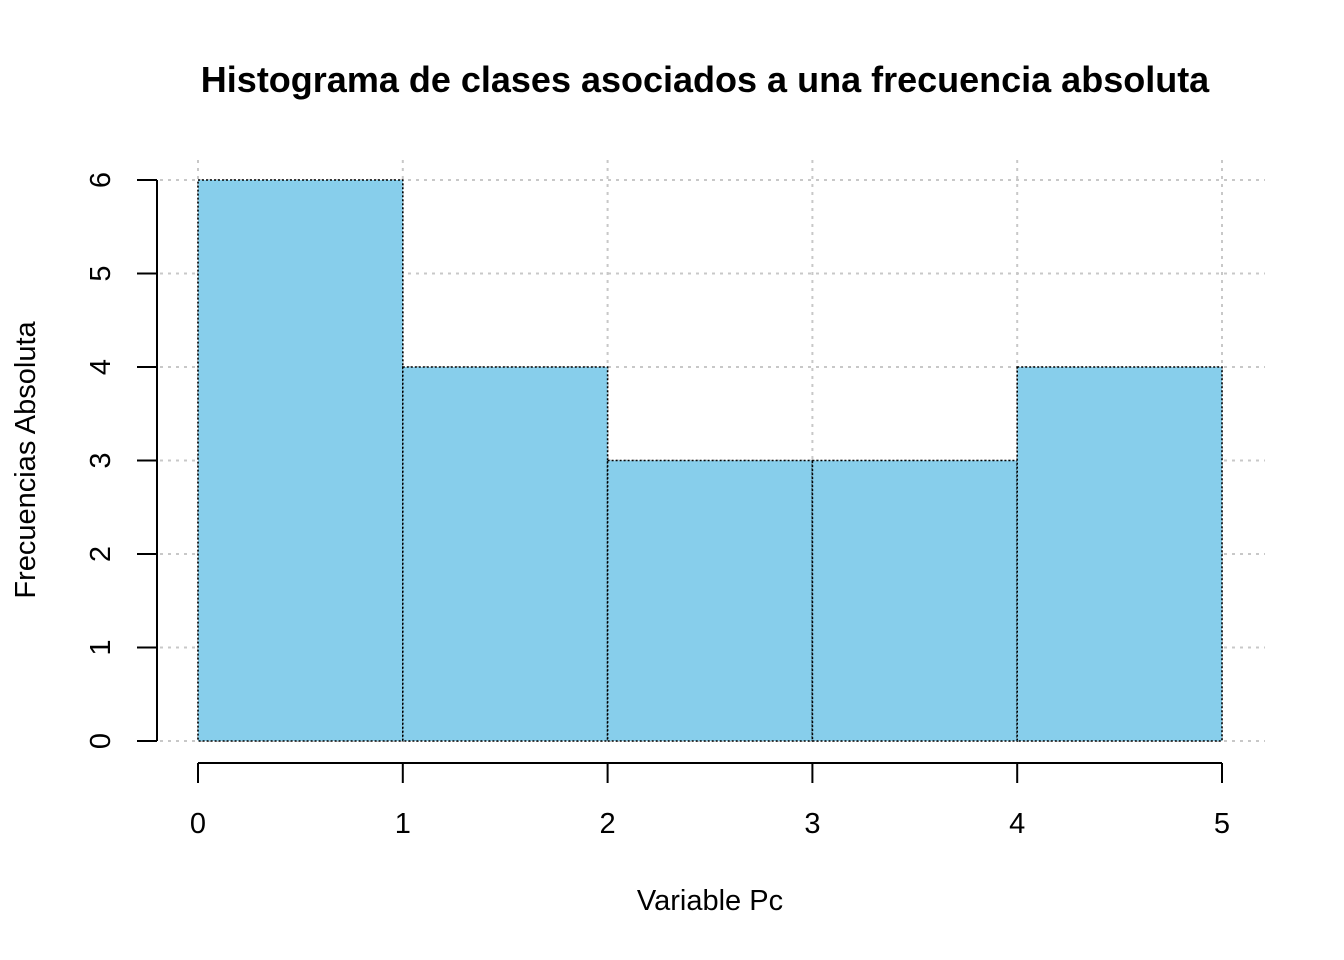 Image resolution: width=1344 pixels, height=960 pixels. I want to click on y-axis: 0 1 2 3 4 5 6, so click(121, 460).